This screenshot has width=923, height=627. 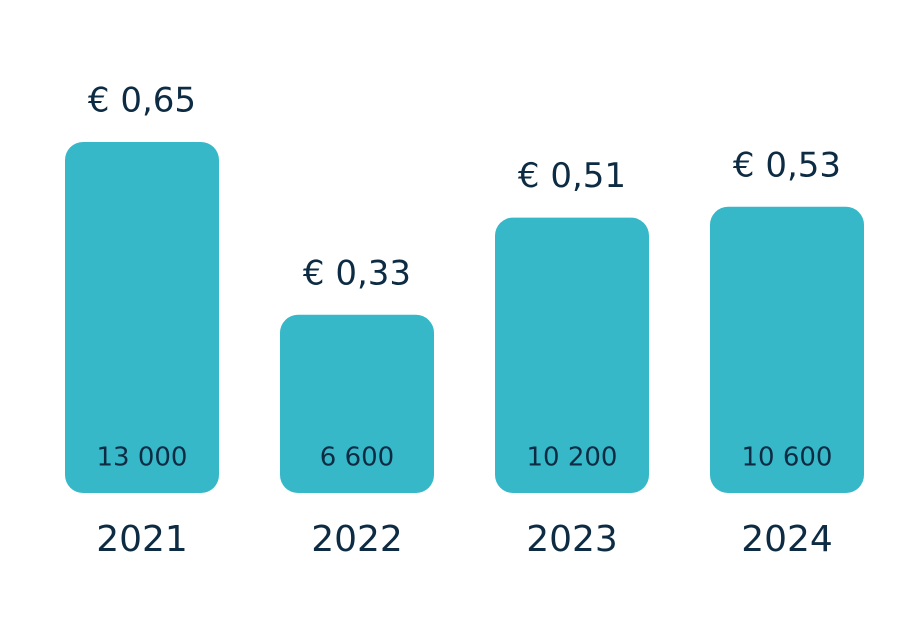 What do you see at coordinates (357, 539) in the screenshot?
I see `x-tick-label: 2022` at bounding box center [357, 539].